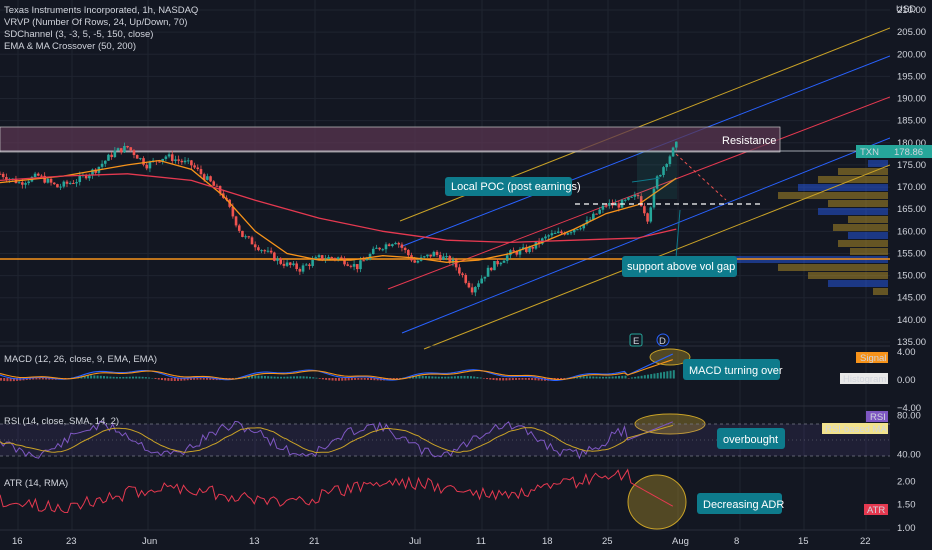 This screenshot has width=932, height=550. Describe the element at coordinates (911, 143) in the screenshot. I see `price-tick-label: 180.00` at that location.